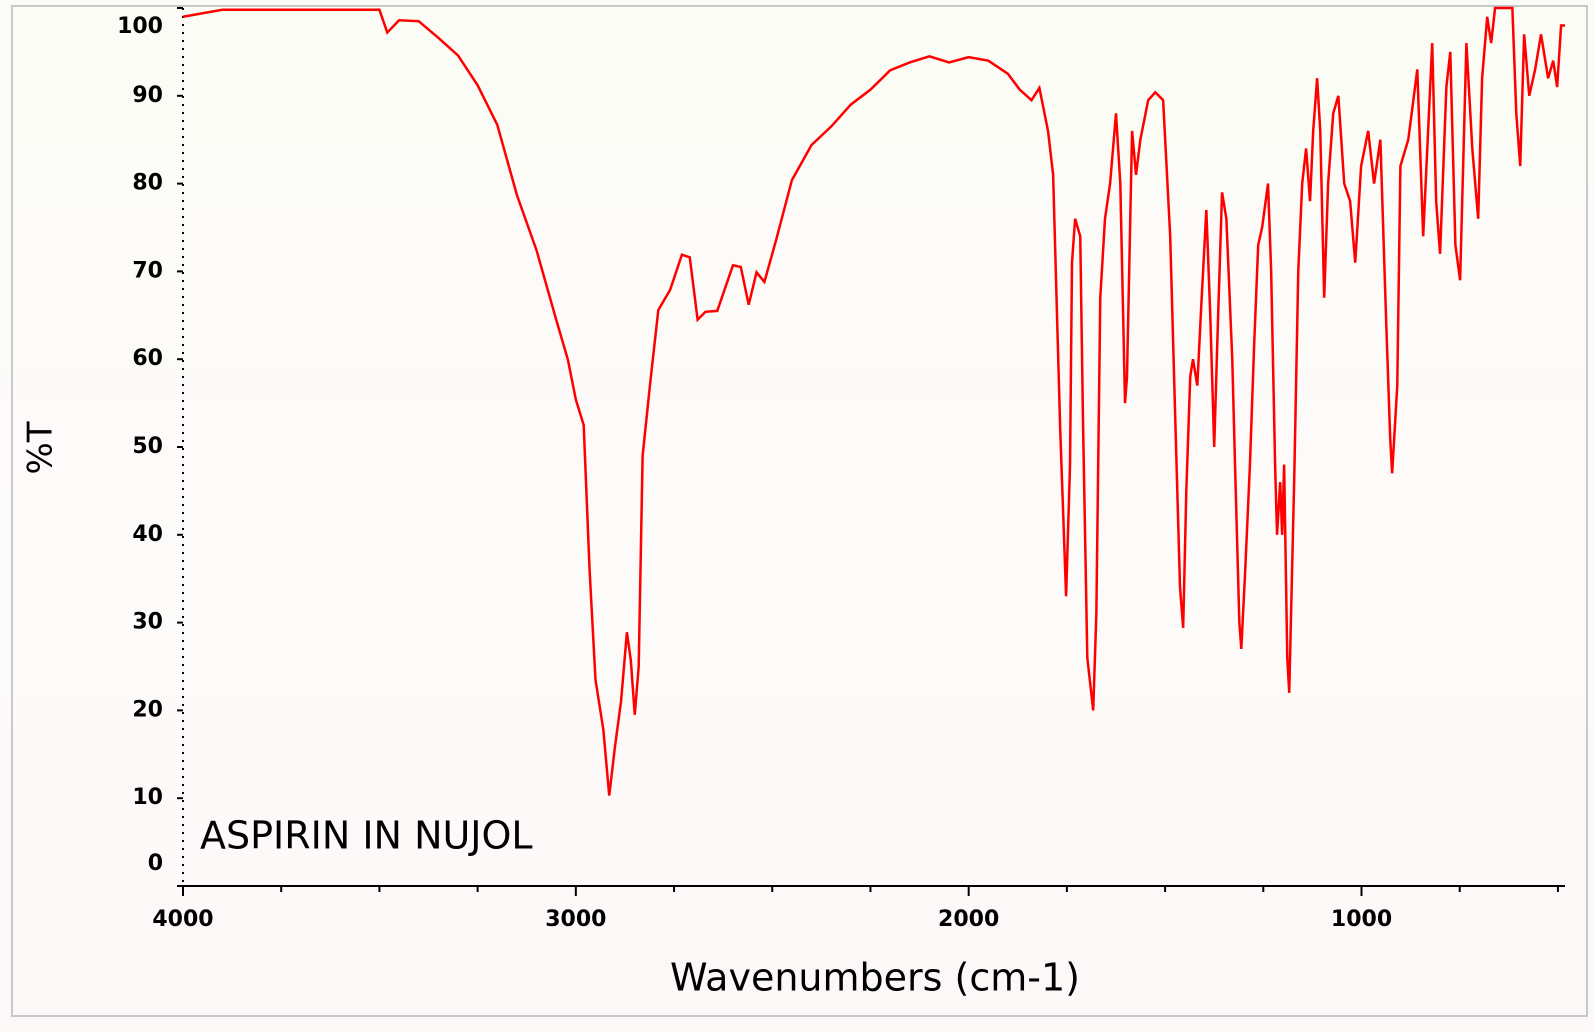 This screenshot has width=1593, height=1032. I want to click on y-tick-label: 50, so click(147, 446).